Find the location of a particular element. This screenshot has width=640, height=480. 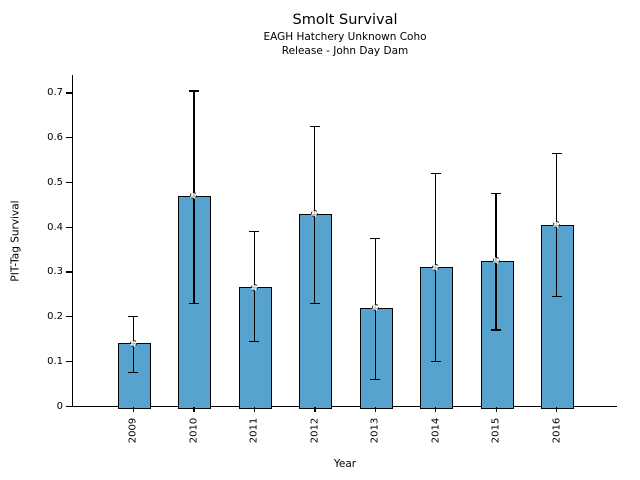

x-tick-2016 is located at coordinates (557, 409).